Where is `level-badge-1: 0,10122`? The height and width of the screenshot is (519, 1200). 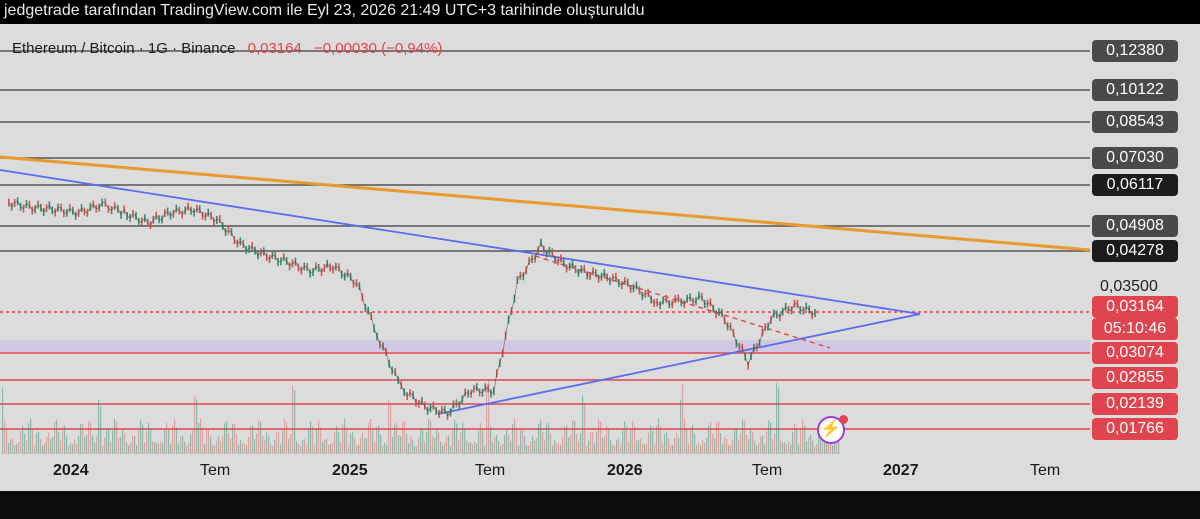
level-badge-1: 0,10122 is located at coordinates (1135, 90).